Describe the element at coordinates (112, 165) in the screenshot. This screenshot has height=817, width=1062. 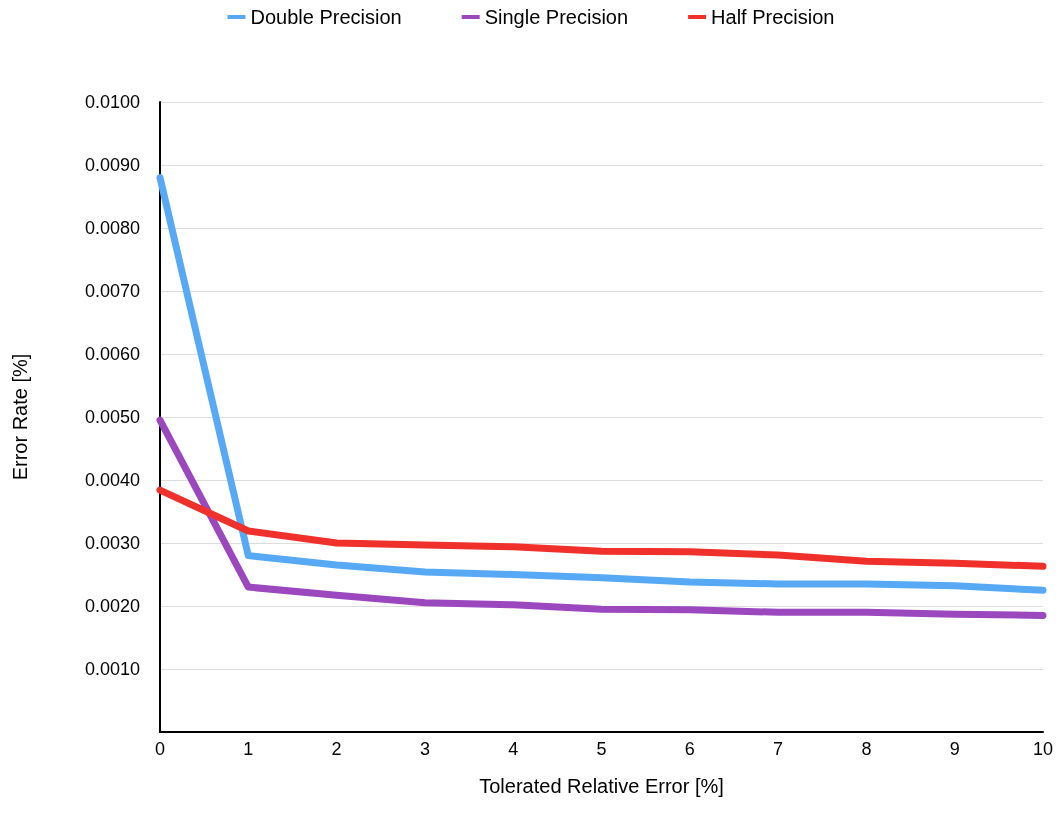
I see `y-tick-label: 0.0090` at that location.